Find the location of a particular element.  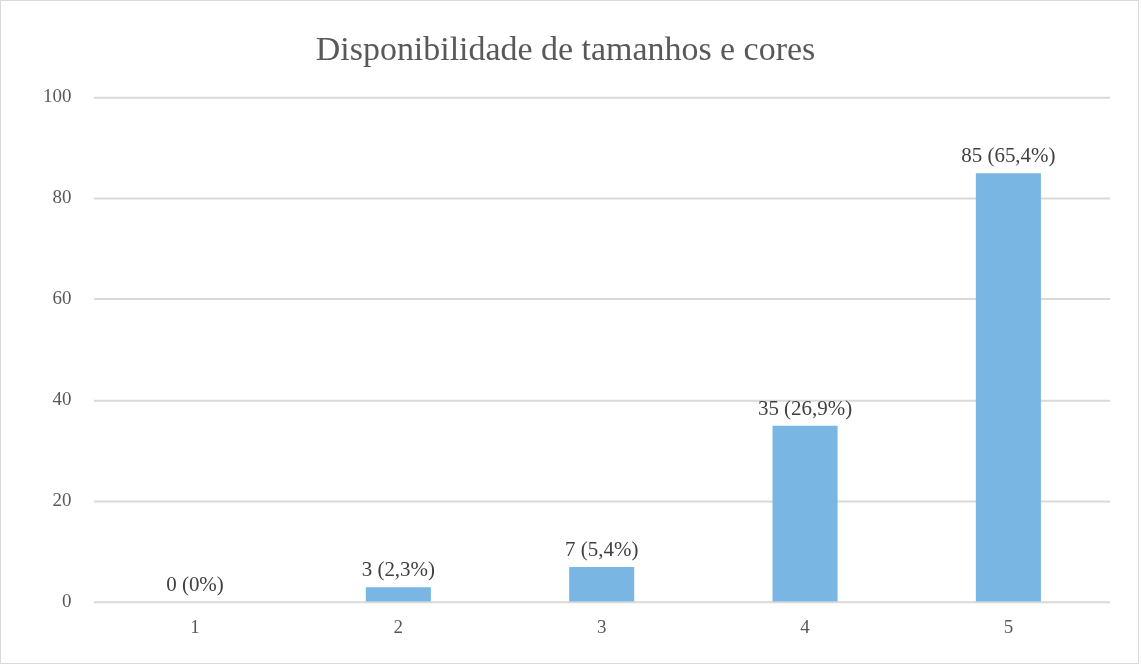

y-tick-label: 60 is located at coordinates (62, 298).